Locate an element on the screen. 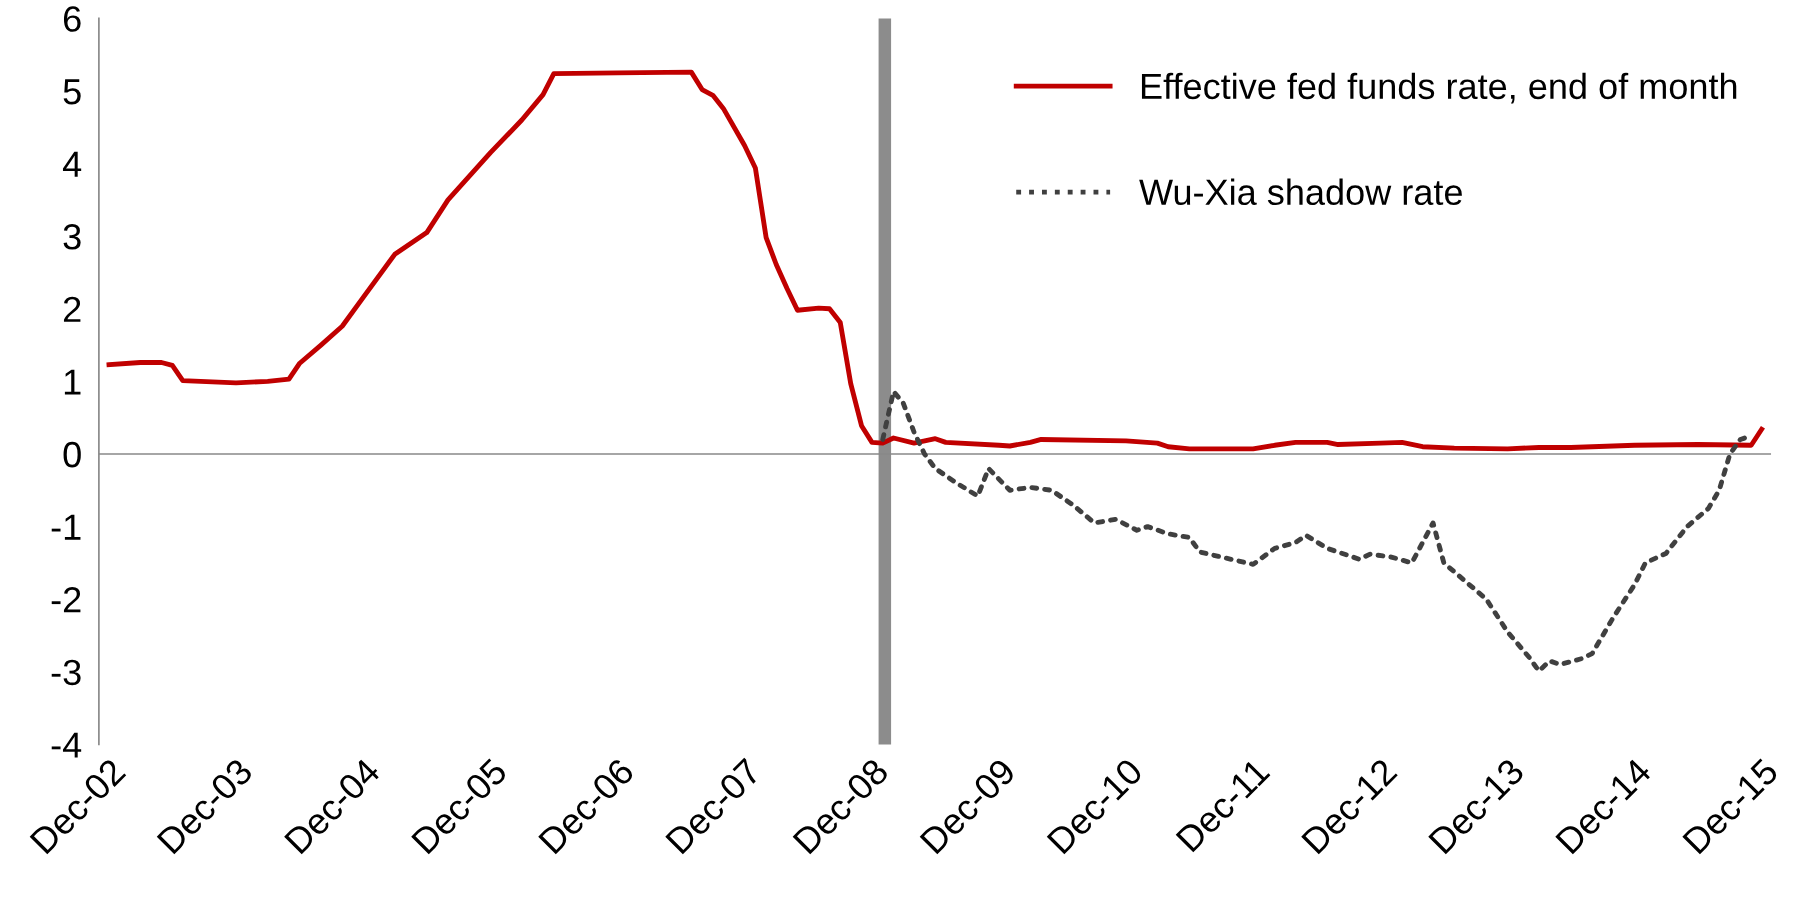 The image size is (1798, 919). y-tick-label: -3 is located at coordinates (66, 672).